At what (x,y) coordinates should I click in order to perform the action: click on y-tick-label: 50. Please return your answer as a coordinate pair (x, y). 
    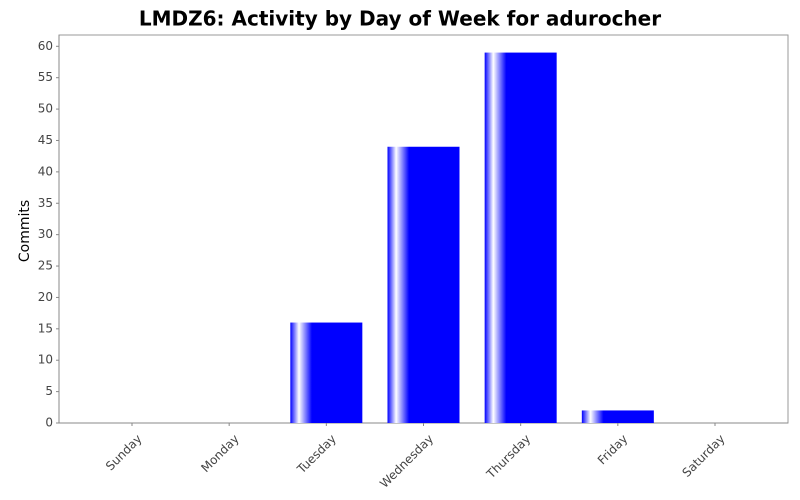
    Looking at the image, I should click on (45, 109).